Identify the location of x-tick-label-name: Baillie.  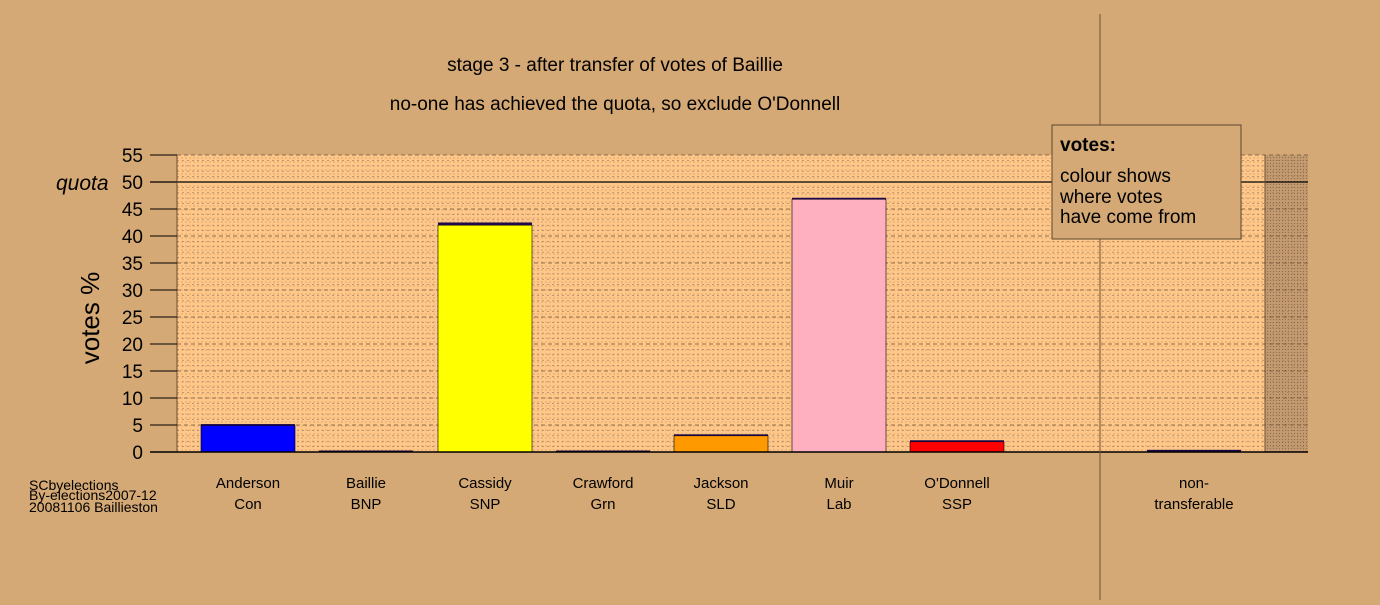
(366, 483).